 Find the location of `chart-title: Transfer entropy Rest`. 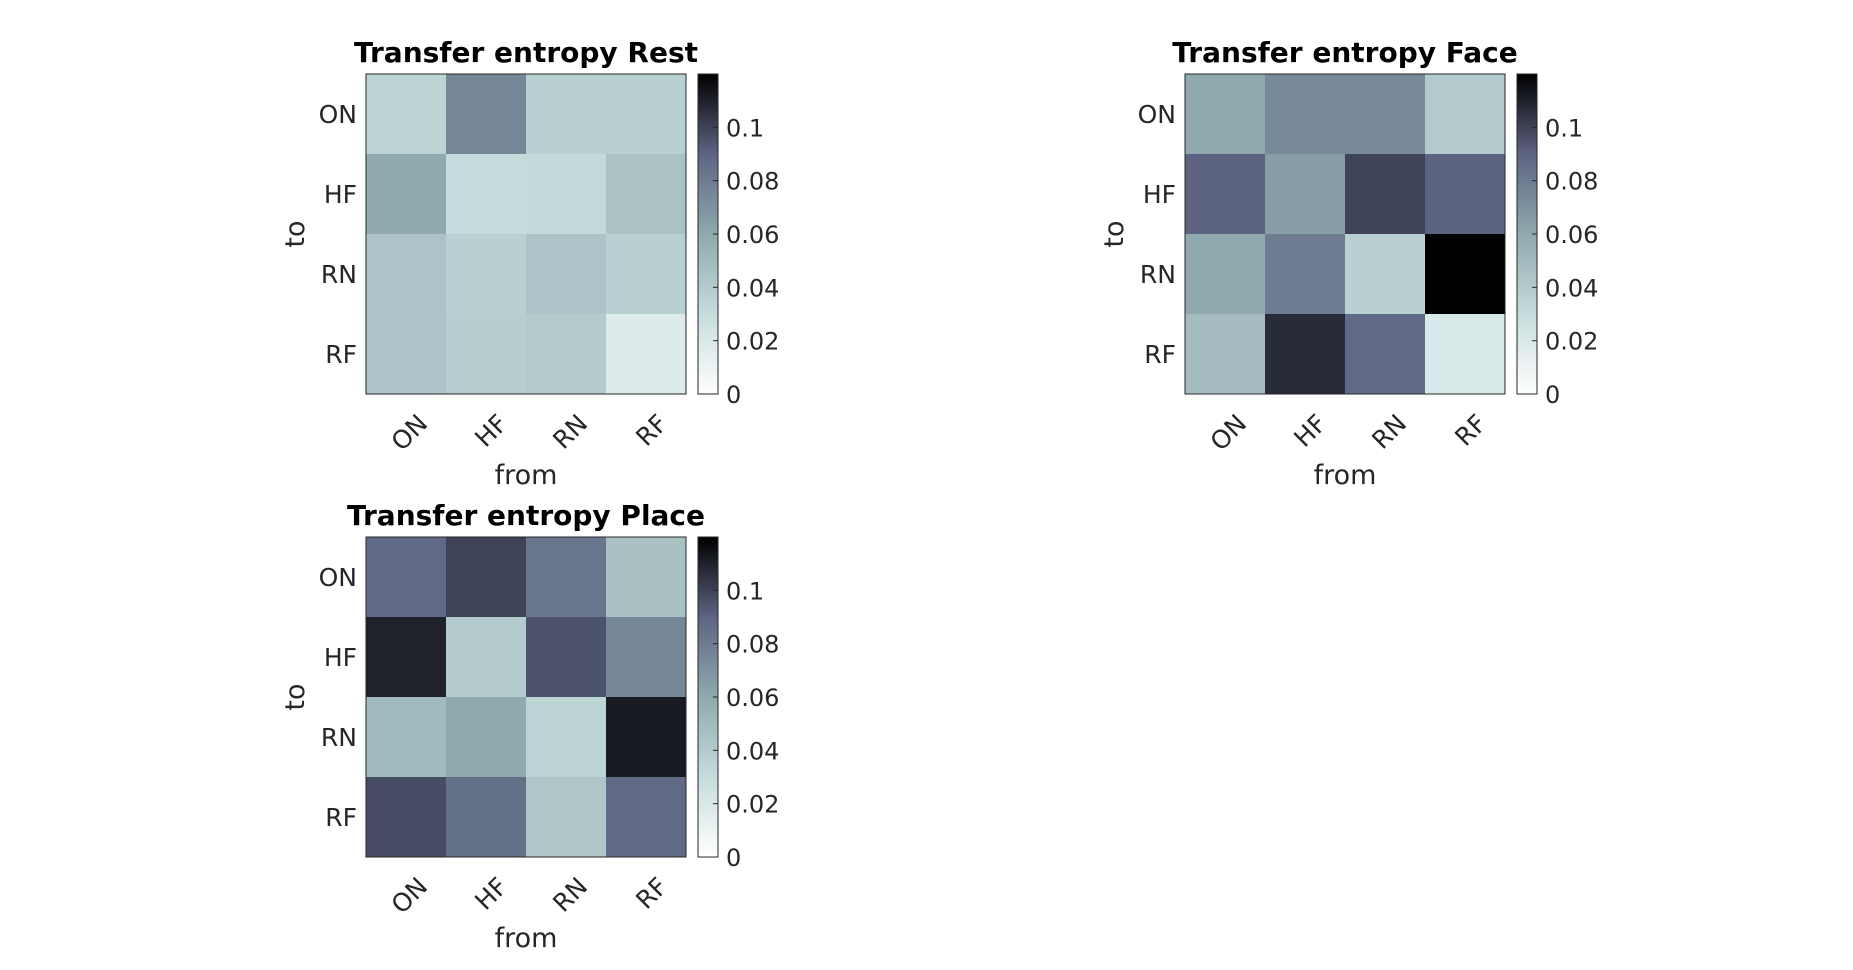

chart-title: Transfer entropy Rest is located at coordinates (526, 52).